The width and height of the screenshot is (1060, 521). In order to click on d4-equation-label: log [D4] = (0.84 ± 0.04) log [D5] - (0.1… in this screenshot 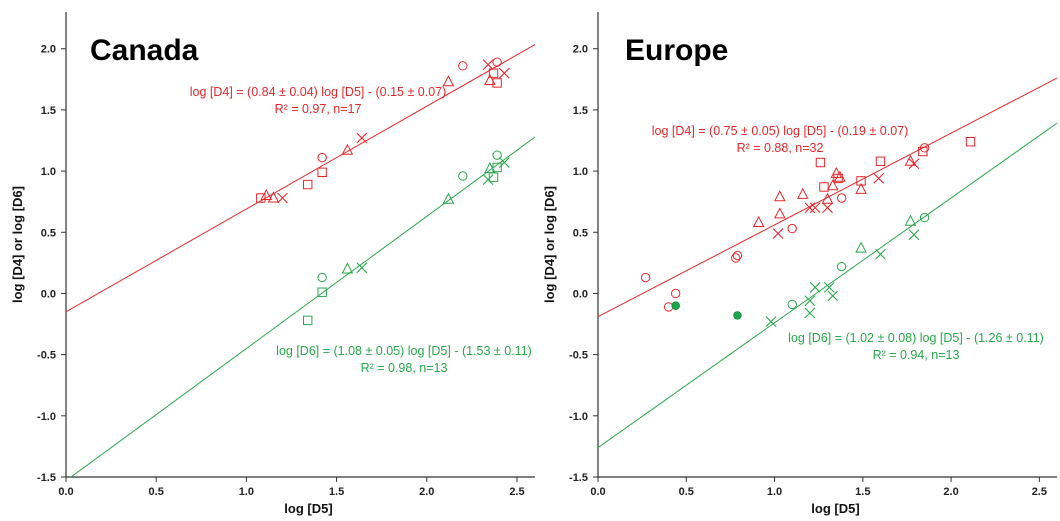, I will do `click(318, 92)`.